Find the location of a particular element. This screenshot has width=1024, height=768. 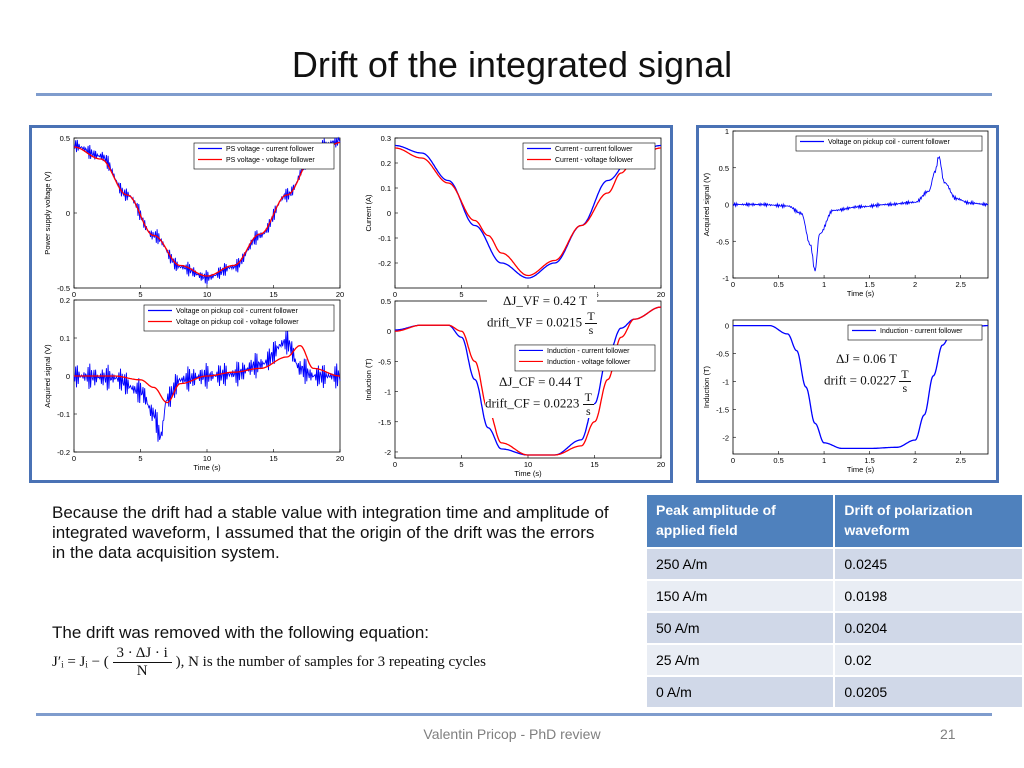

table-cell: 0.0205 is located at coordinates (928, 692).